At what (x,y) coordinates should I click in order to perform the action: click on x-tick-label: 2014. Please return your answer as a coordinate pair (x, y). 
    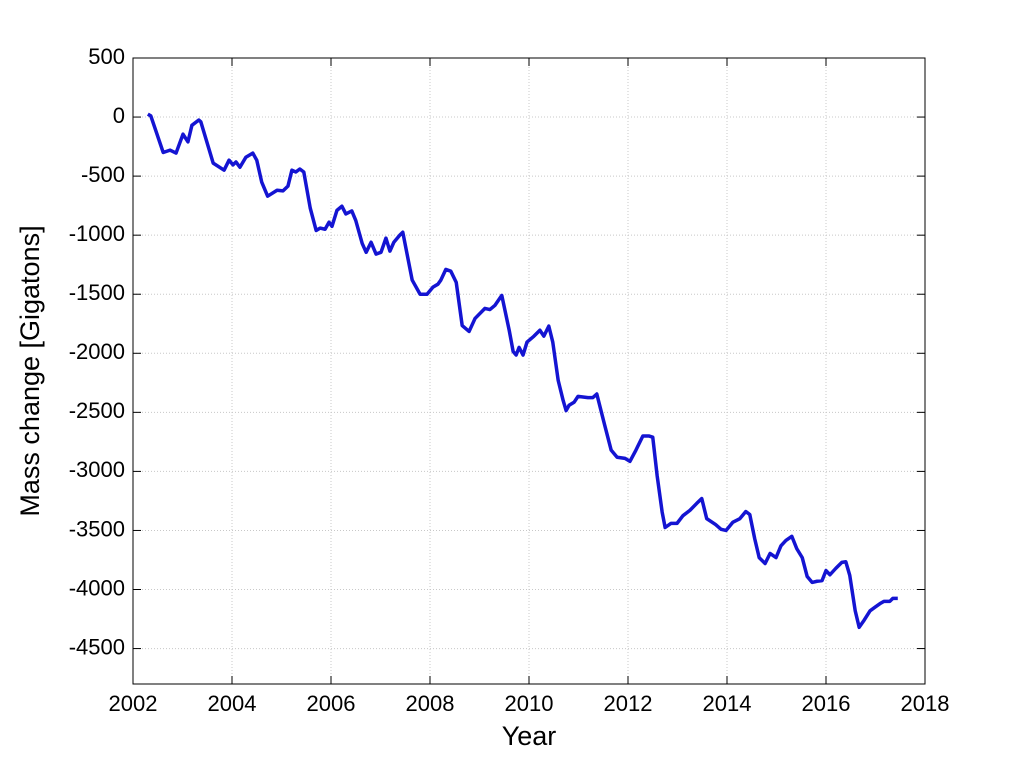
    Looking at the image, I should click on (727, 703).